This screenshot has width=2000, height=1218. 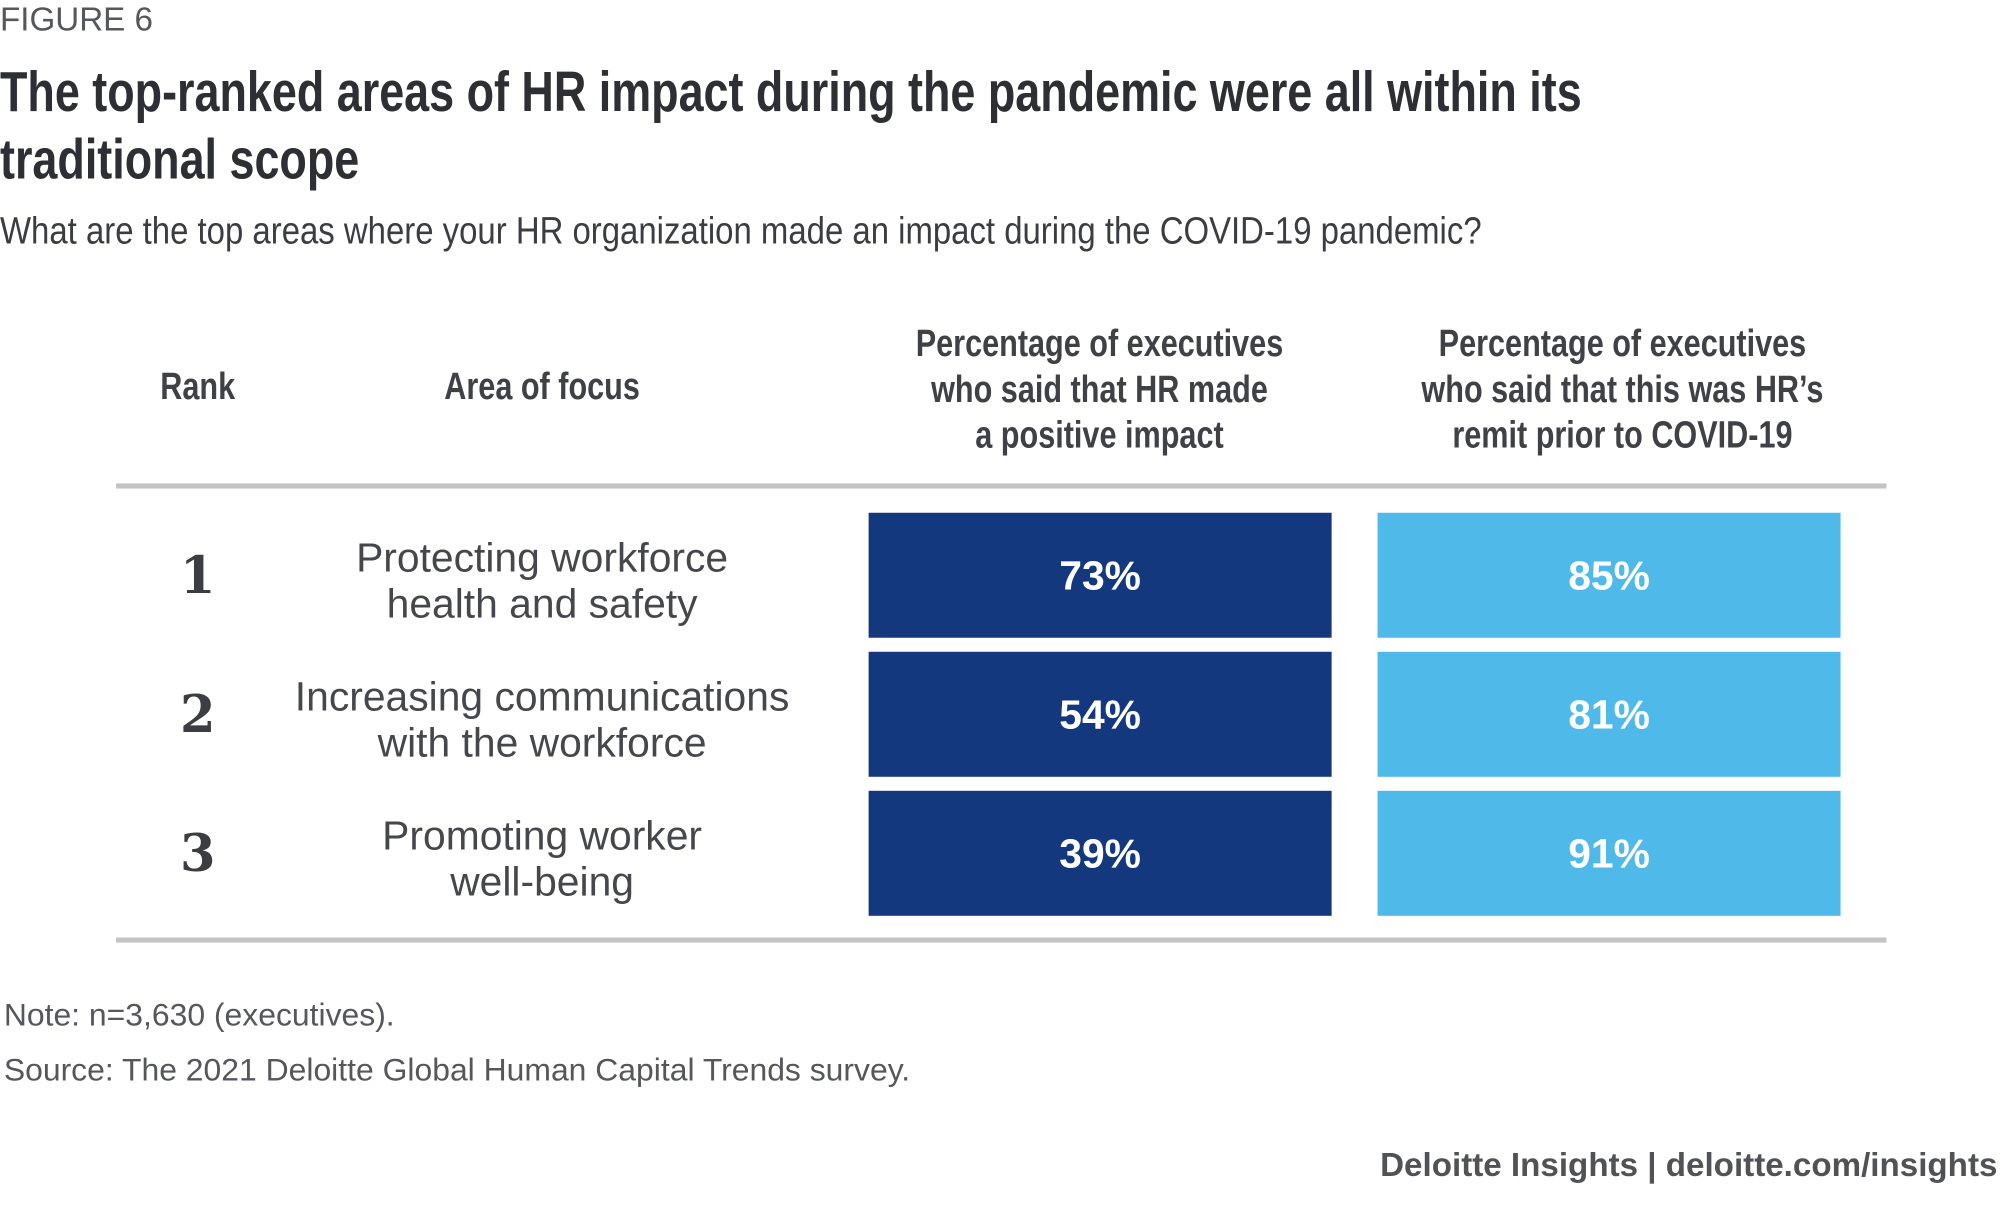 I want to click on figure-label: FIGURE 6, so click(x=76, y=19).